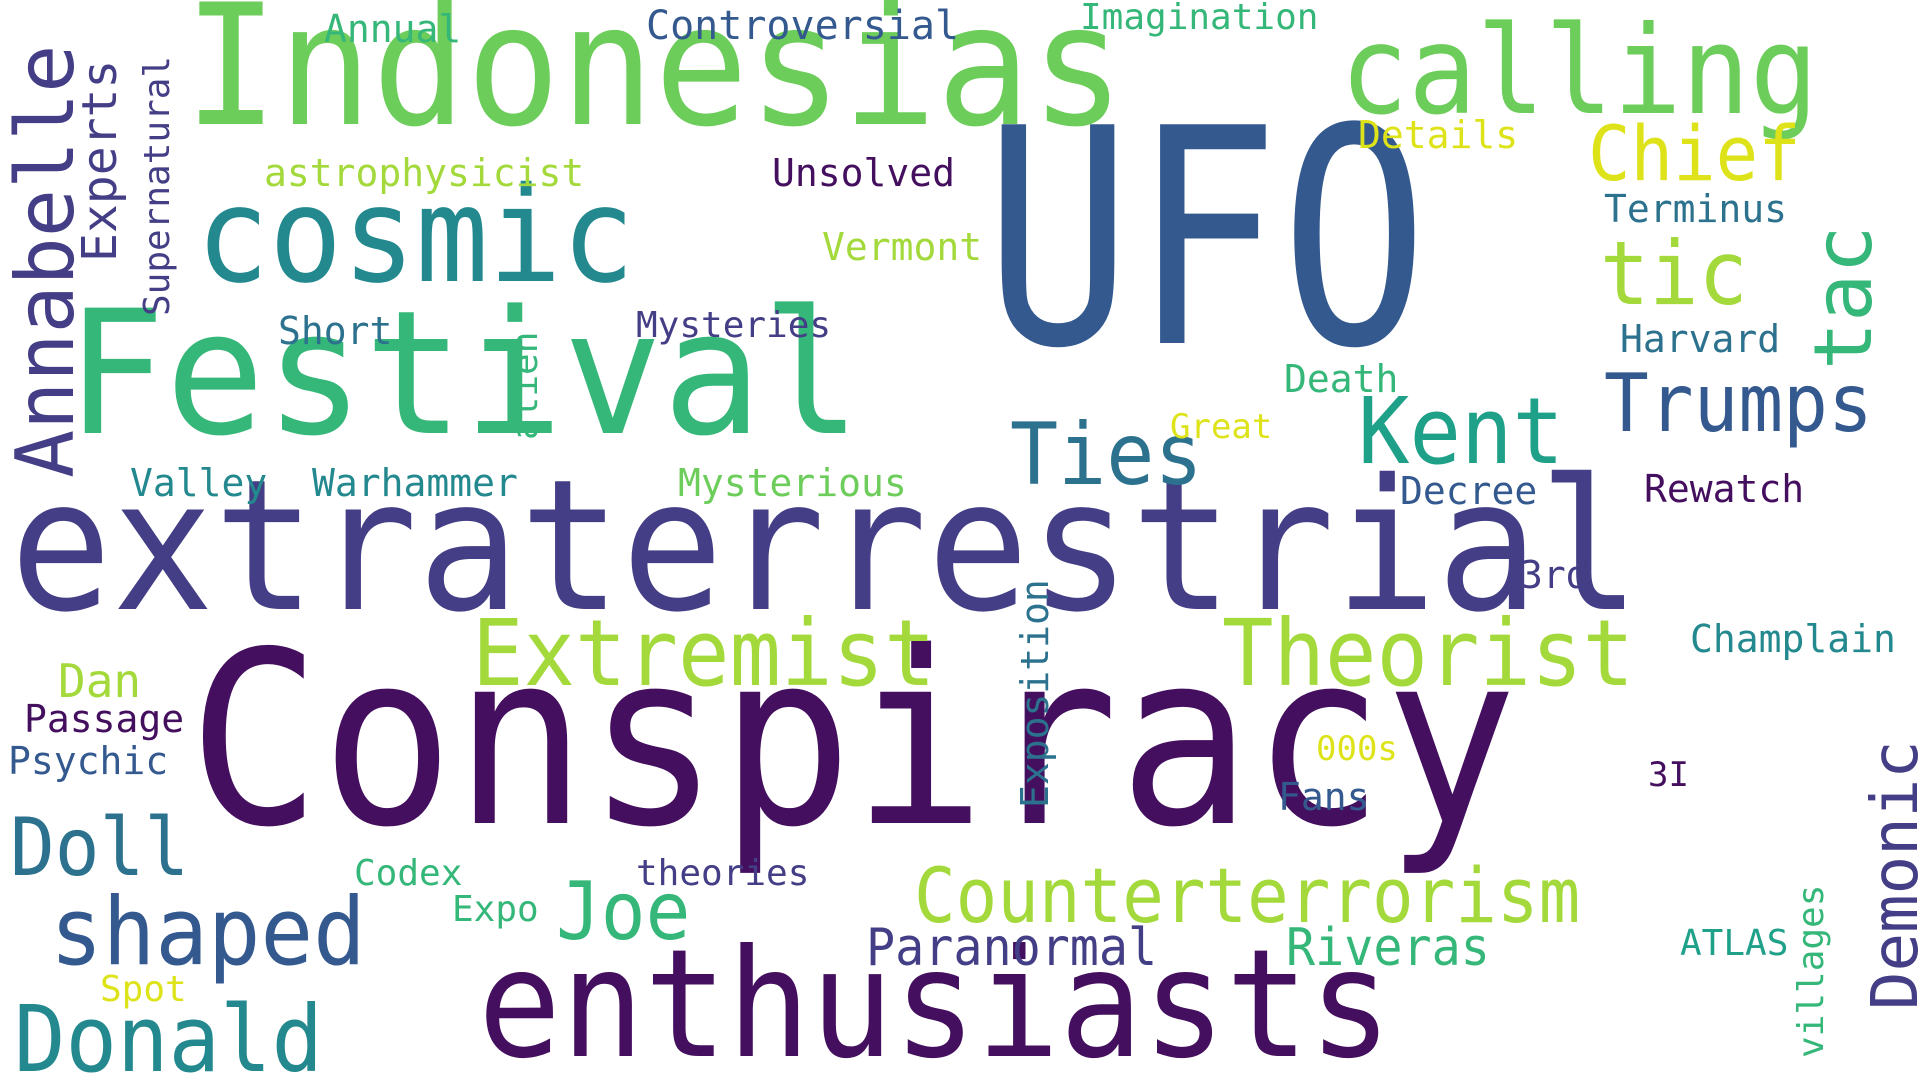 The image size is (1920, 1080). Describe the element at coordinates (1324, 797) in the screenshot. I see `word-fans: Fans` at that location.